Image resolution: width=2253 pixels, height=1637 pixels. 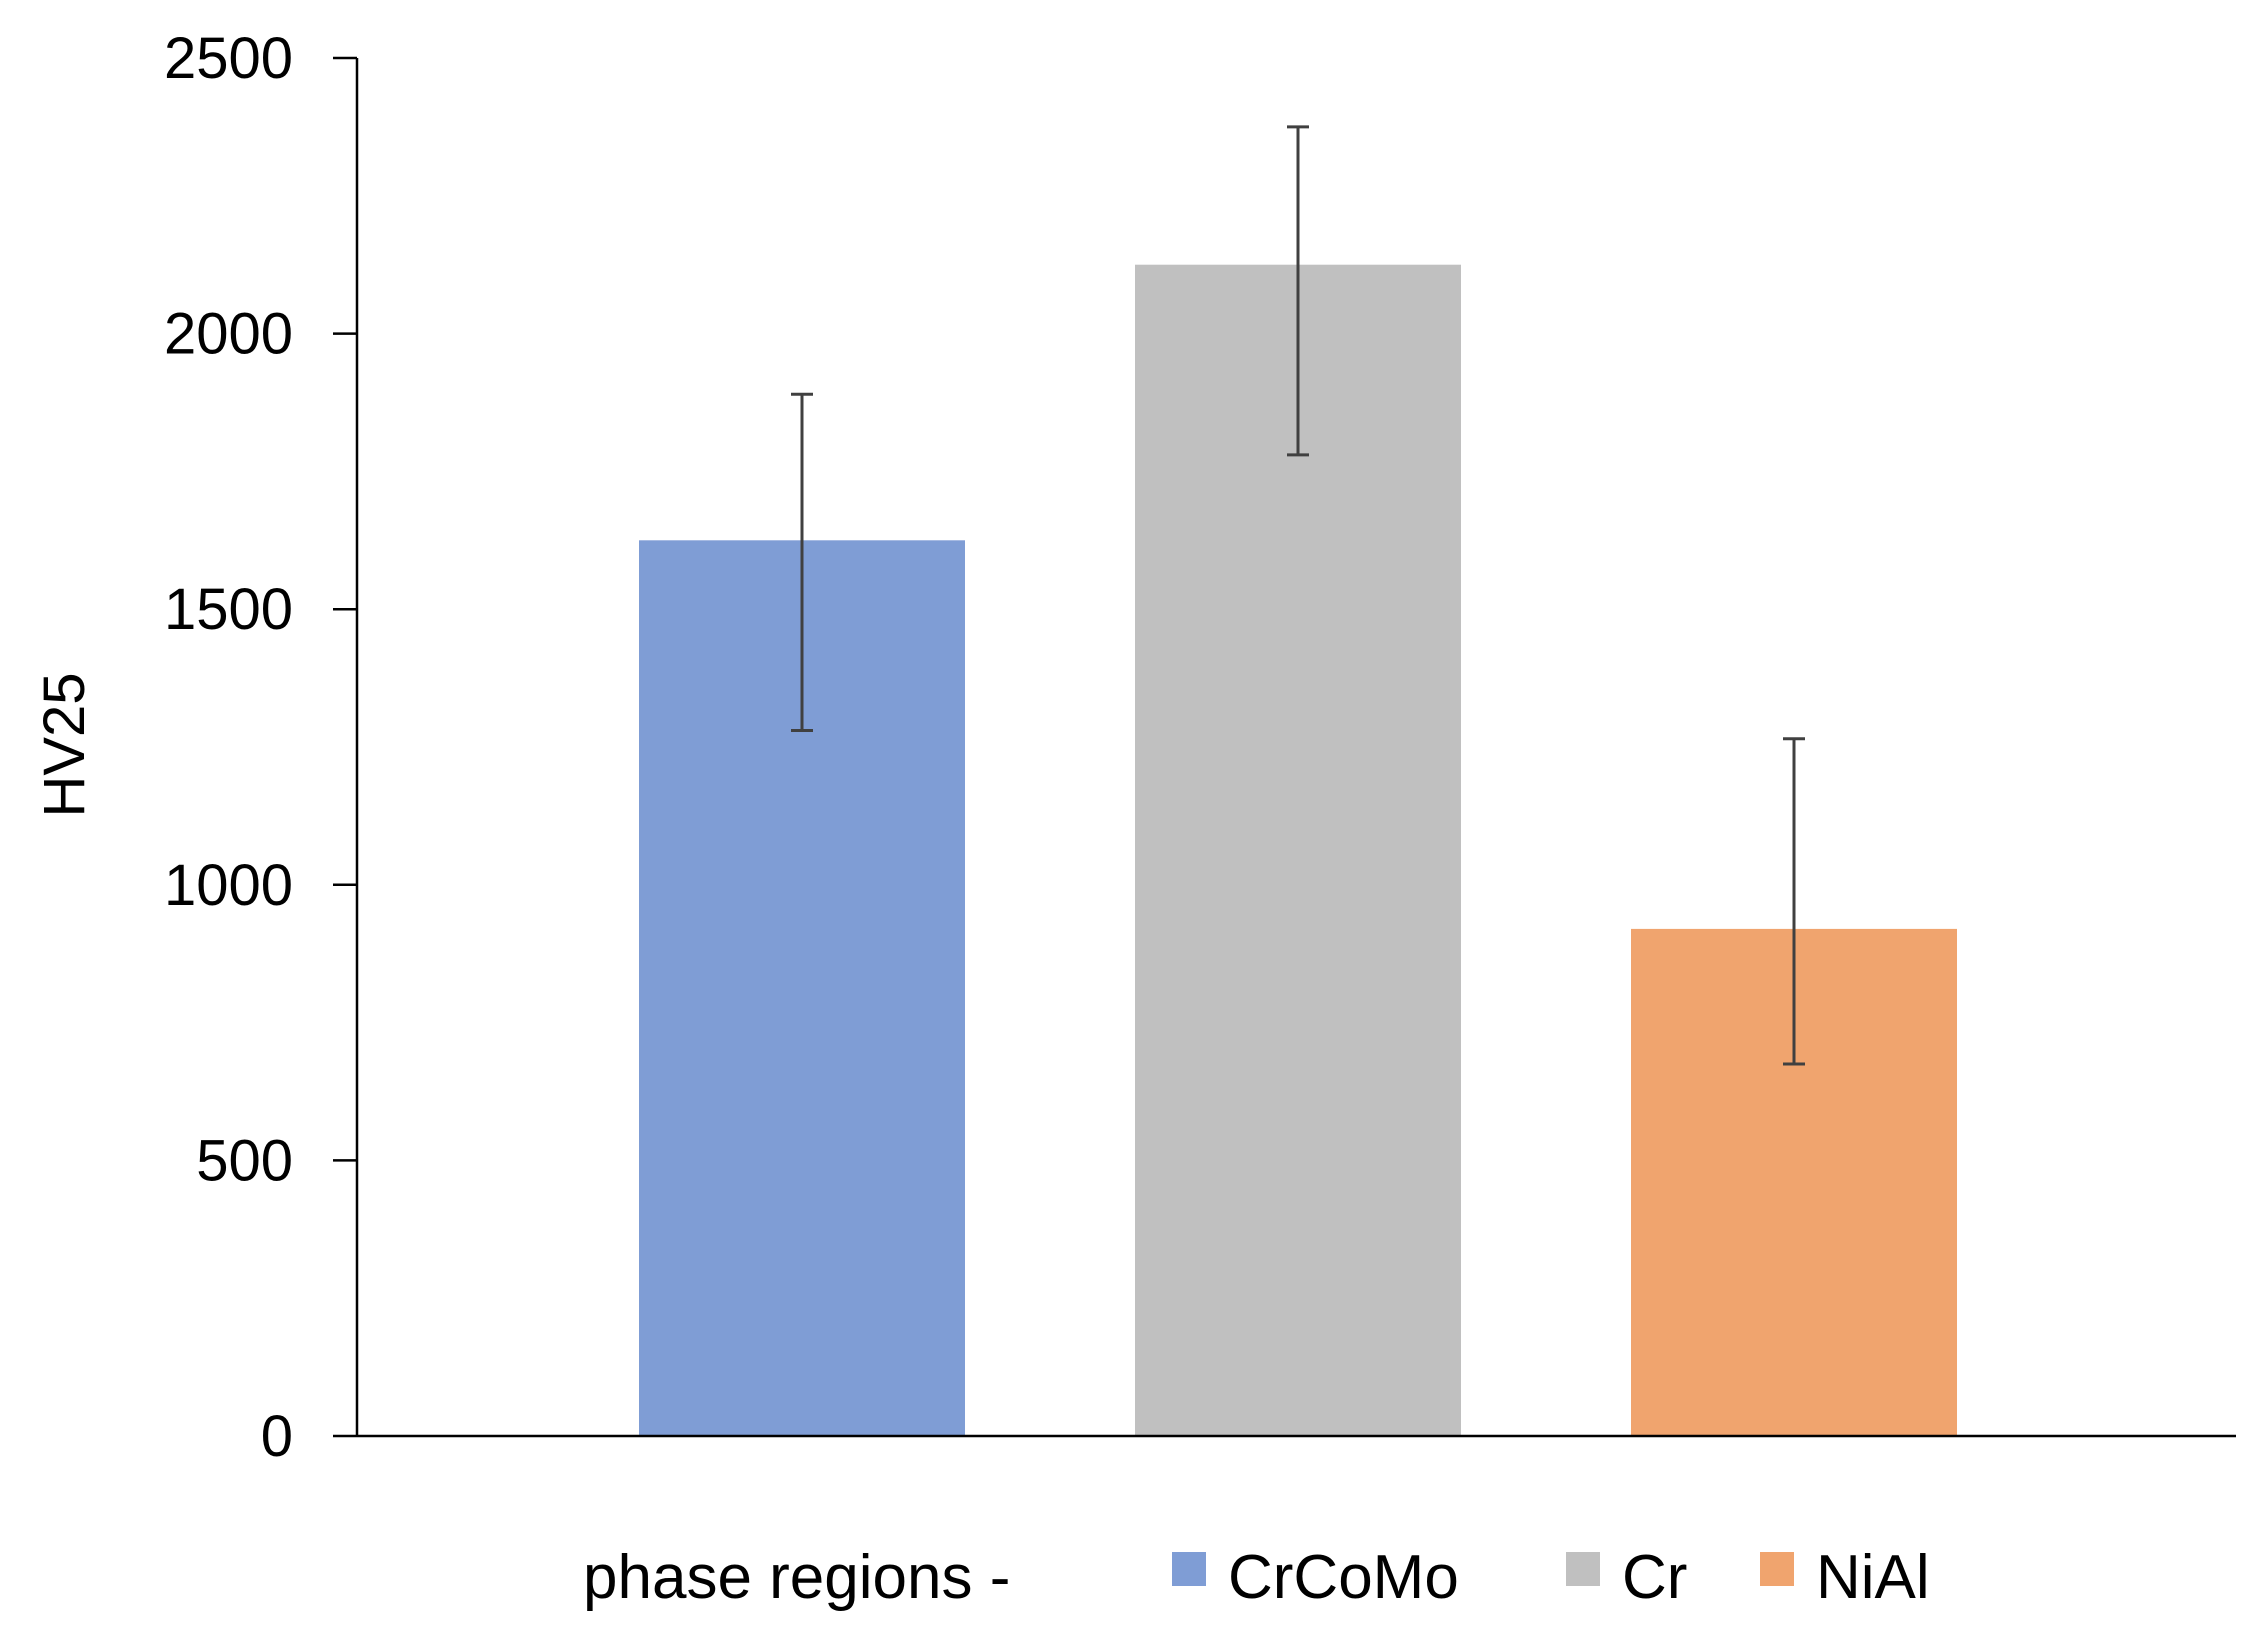 I want to click on legend-label-cr: Cr, so click(x=1654, y=1577).